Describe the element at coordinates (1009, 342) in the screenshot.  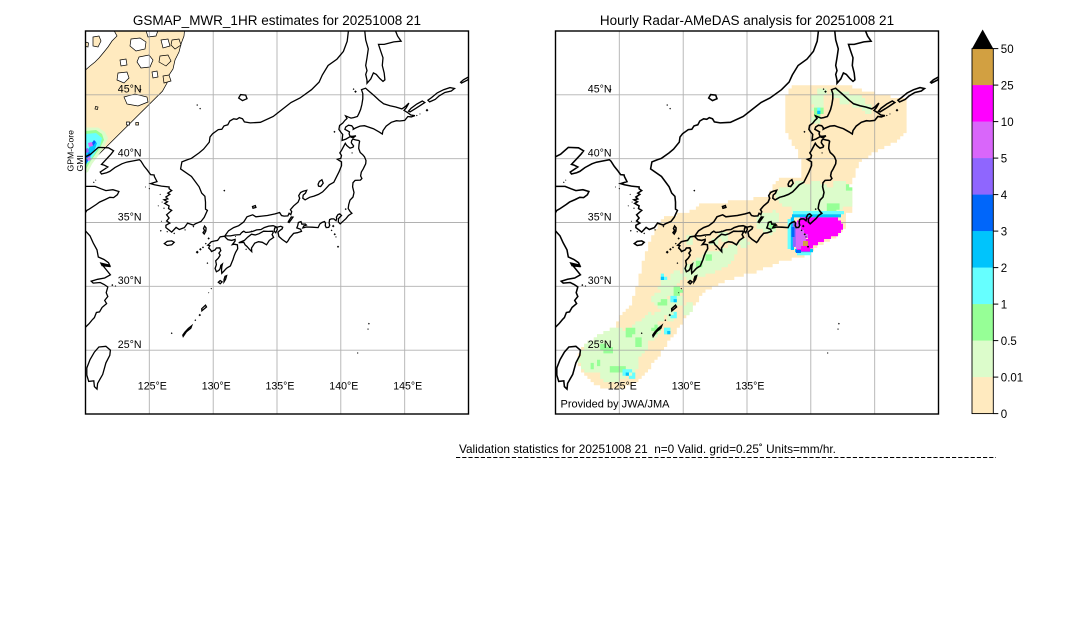
I see `svg-text: 0.5` at that location.